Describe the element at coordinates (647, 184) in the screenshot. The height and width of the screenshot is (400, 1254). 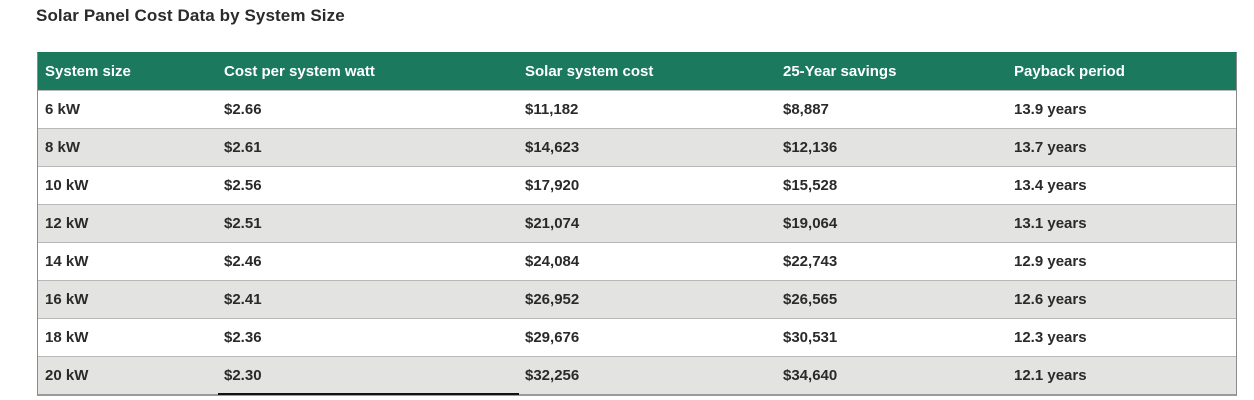
I see `cell-system-cost: $17,920` at that location.